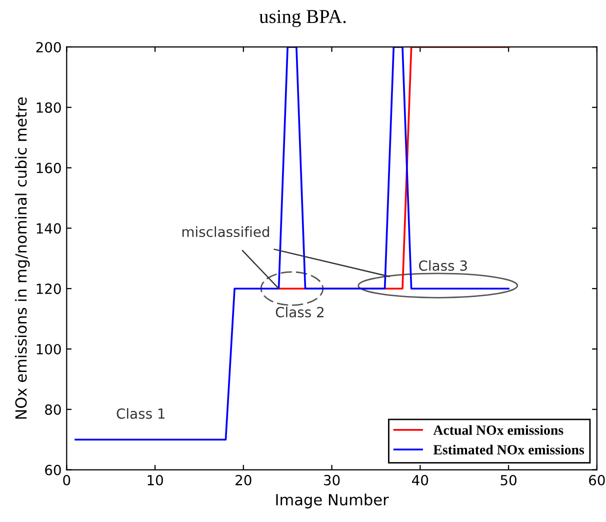 This screenshot has width=606, height=522. What do you see at coordinates (332, 501) in the screenshot?
I see `x-axis-title: Image Number` at bounding box center [332, 501].